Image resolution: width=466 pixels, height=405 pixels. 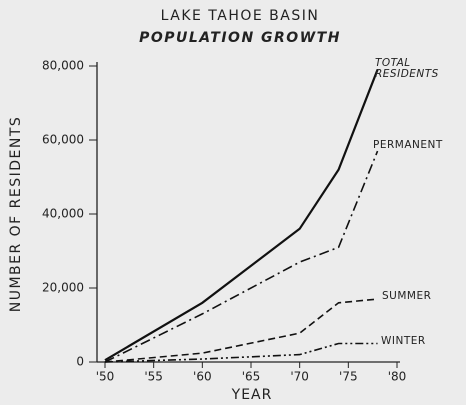 What do you see at coordinates (348, 377) in the screenshot?
I see `x-tick-label: '75` at bounding box center [348, 377].